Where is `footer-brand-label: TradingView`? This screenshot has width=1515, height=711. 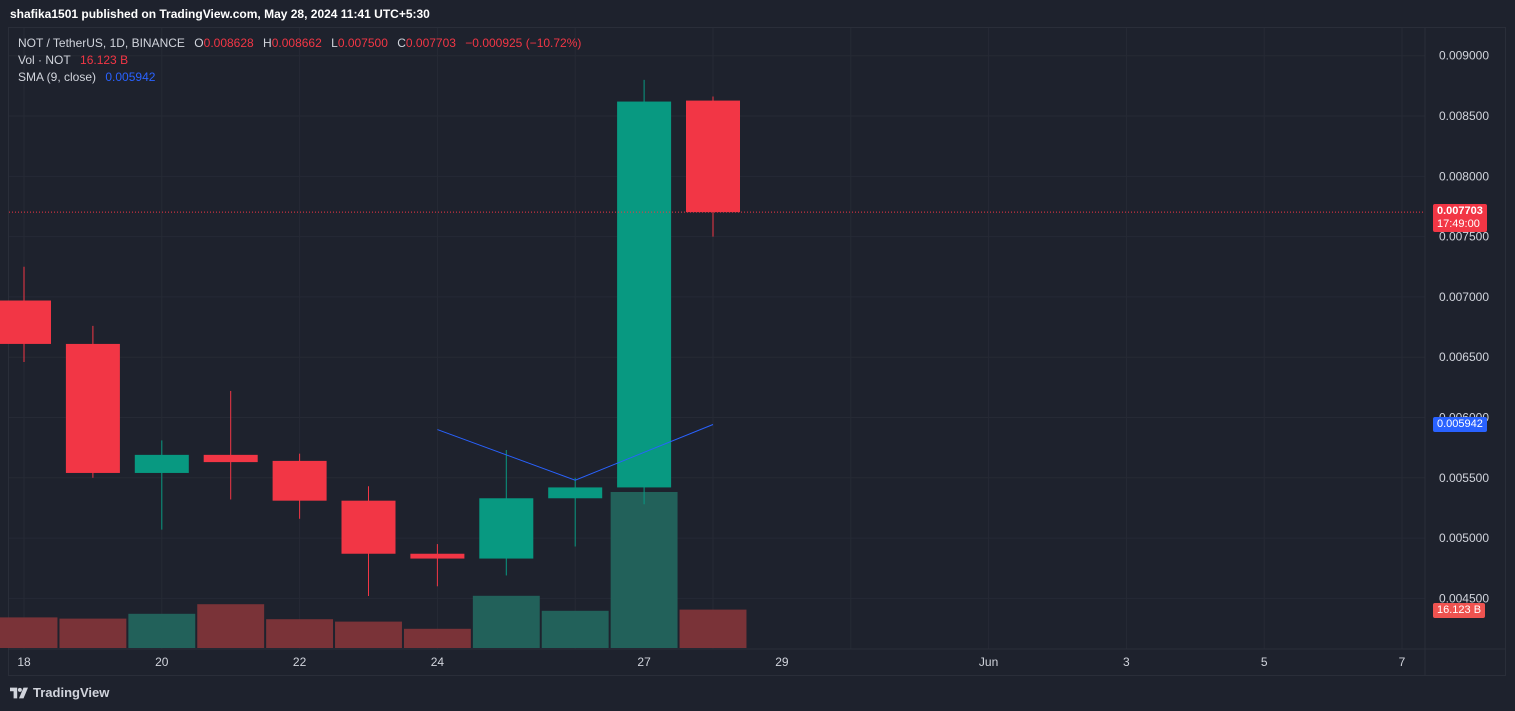
footer-brand-label: TradingView is located at coordinates (71, 692).